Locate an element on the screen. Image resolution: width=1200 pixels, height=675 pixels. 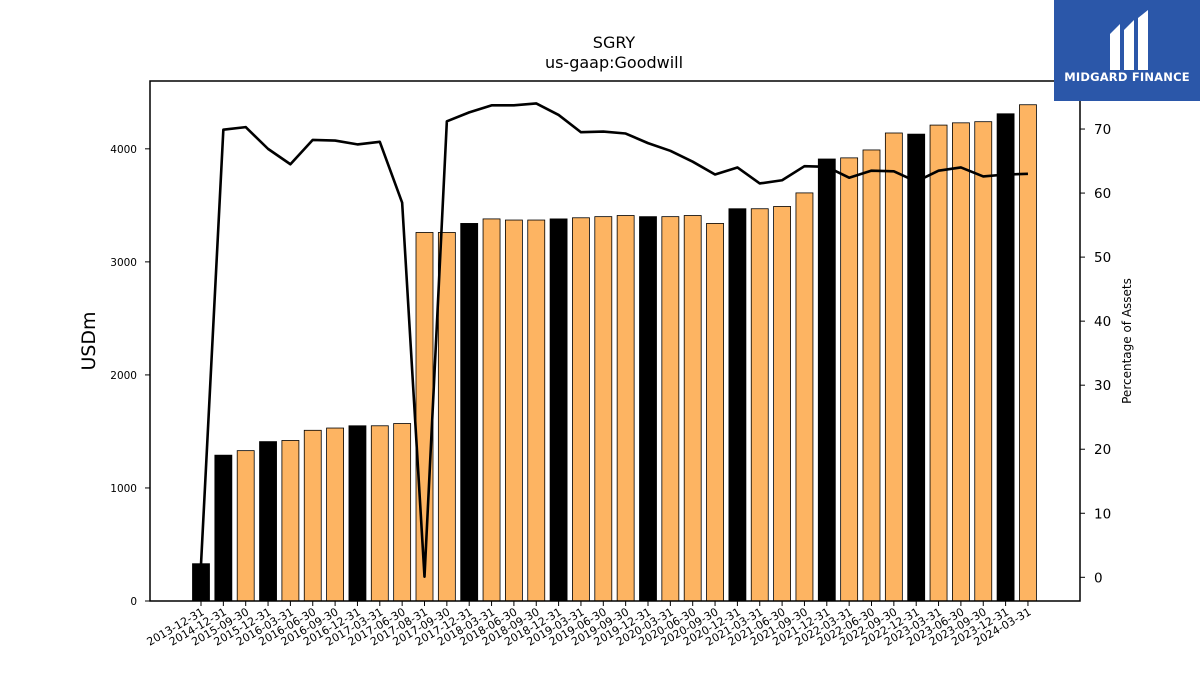
y-tick-label: 2000 is located at coordinates (123, 376).